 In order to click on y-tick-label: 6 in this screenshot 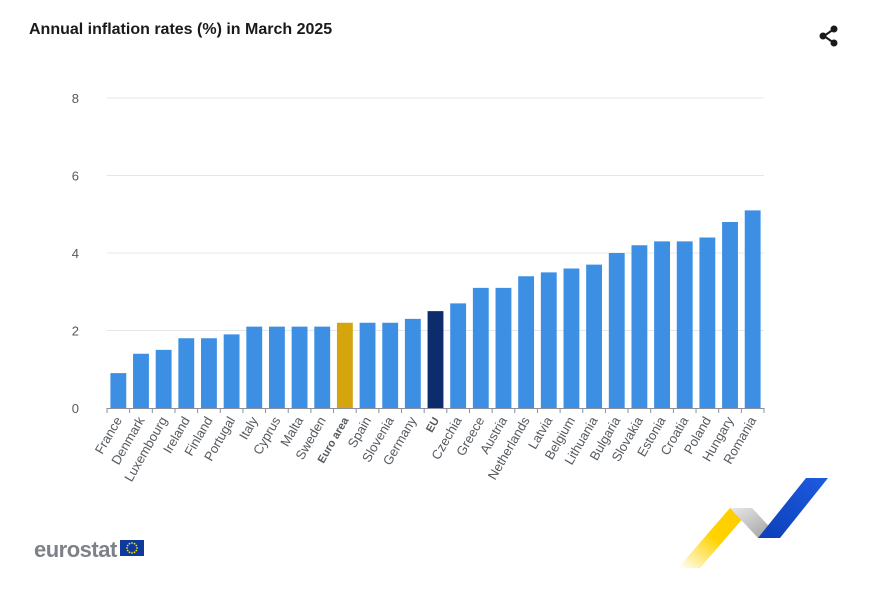, I will do `click(75, 176)`.